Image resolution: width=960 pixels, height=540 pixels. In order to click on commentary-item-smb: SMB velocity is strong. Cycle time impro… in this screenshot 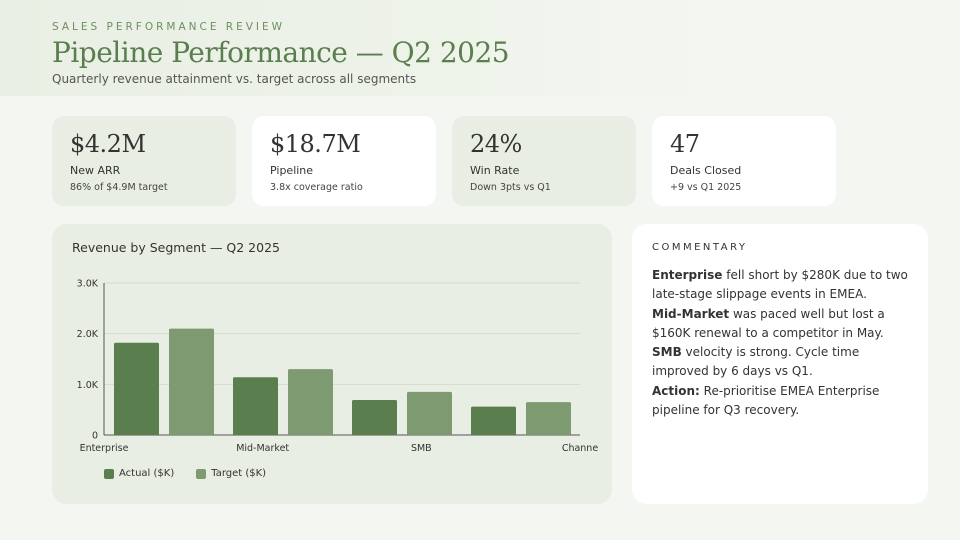, I will do `click(783, 362)`.